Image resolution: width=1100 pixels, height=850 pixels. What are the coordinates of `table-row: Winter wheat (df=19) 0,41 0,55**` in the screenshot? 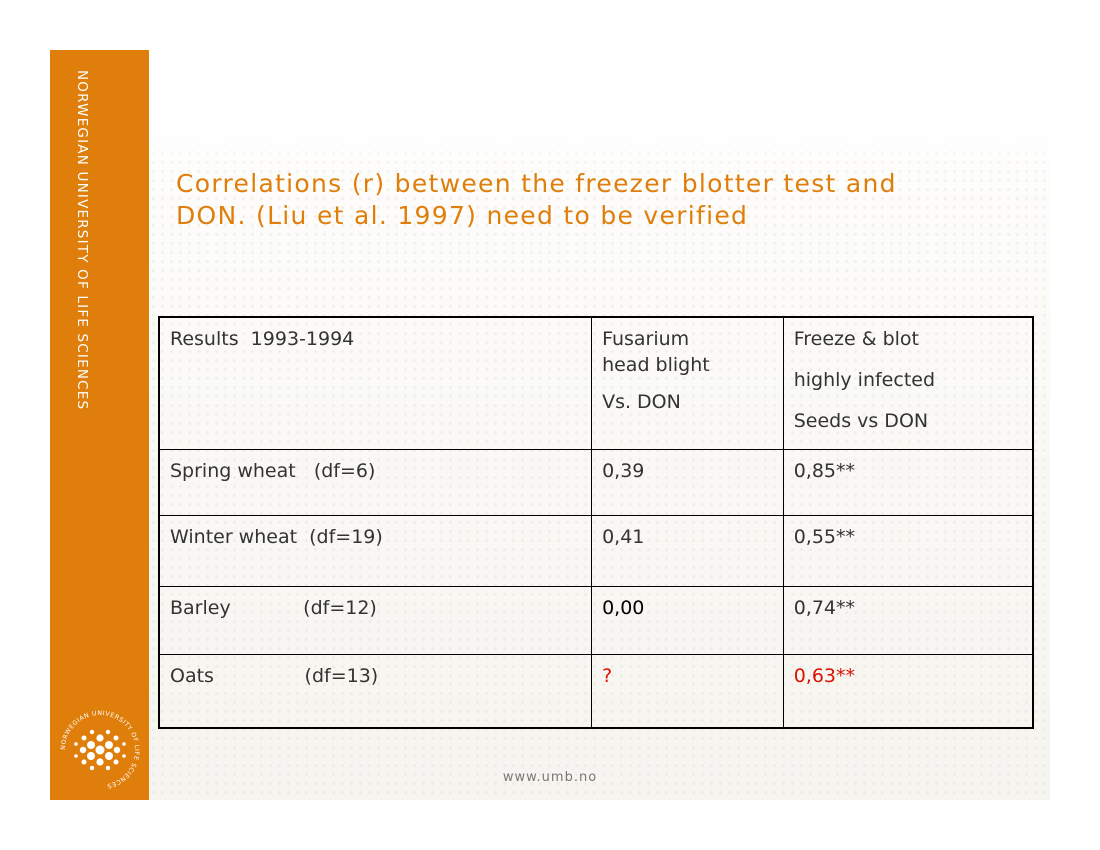 It's located at (596, 551).